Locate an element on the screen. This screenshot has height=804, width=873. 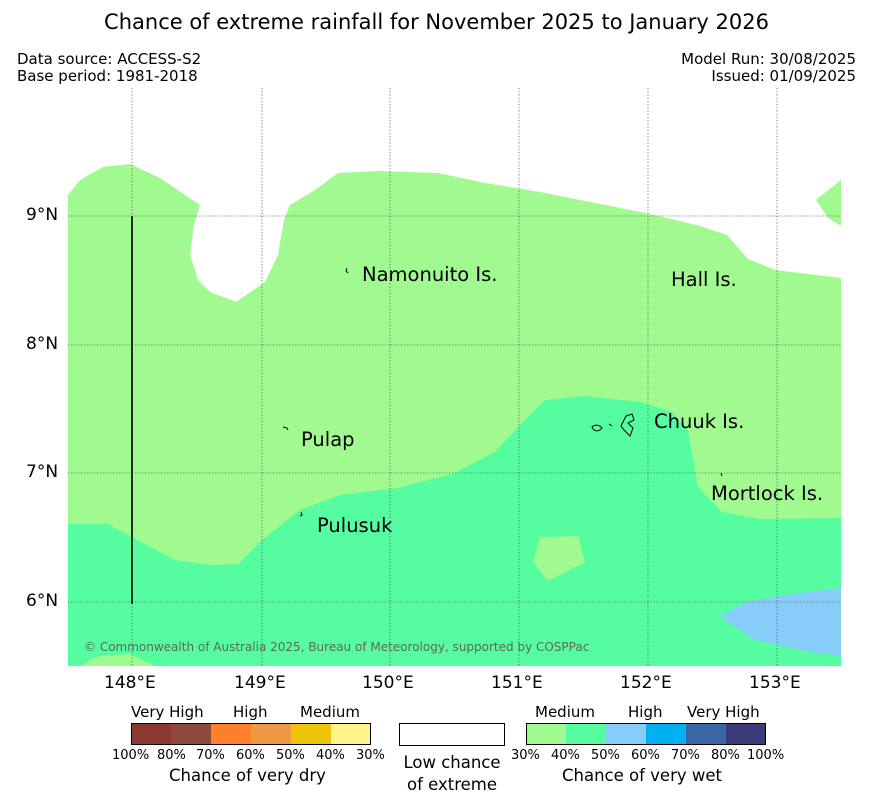
wet-header-very-high: Very High is located at coordinates (723, 712).